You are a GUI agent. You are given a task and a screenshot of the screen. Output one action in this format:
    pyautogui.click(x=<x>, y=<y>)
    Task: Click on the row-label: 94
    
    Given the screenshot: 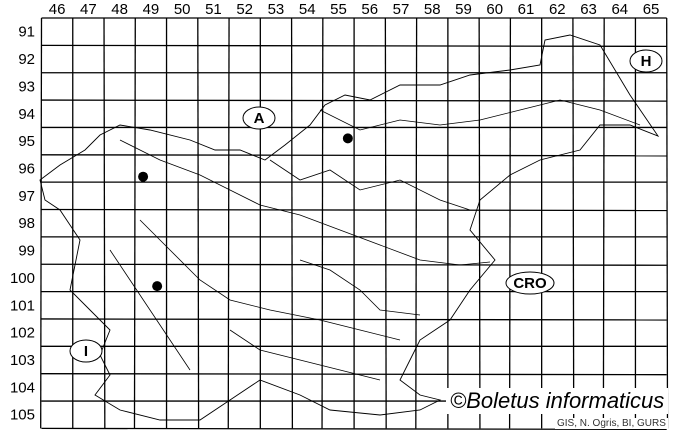 What is the action you would take?
    pyautogui.click(x=26, y=114)
    